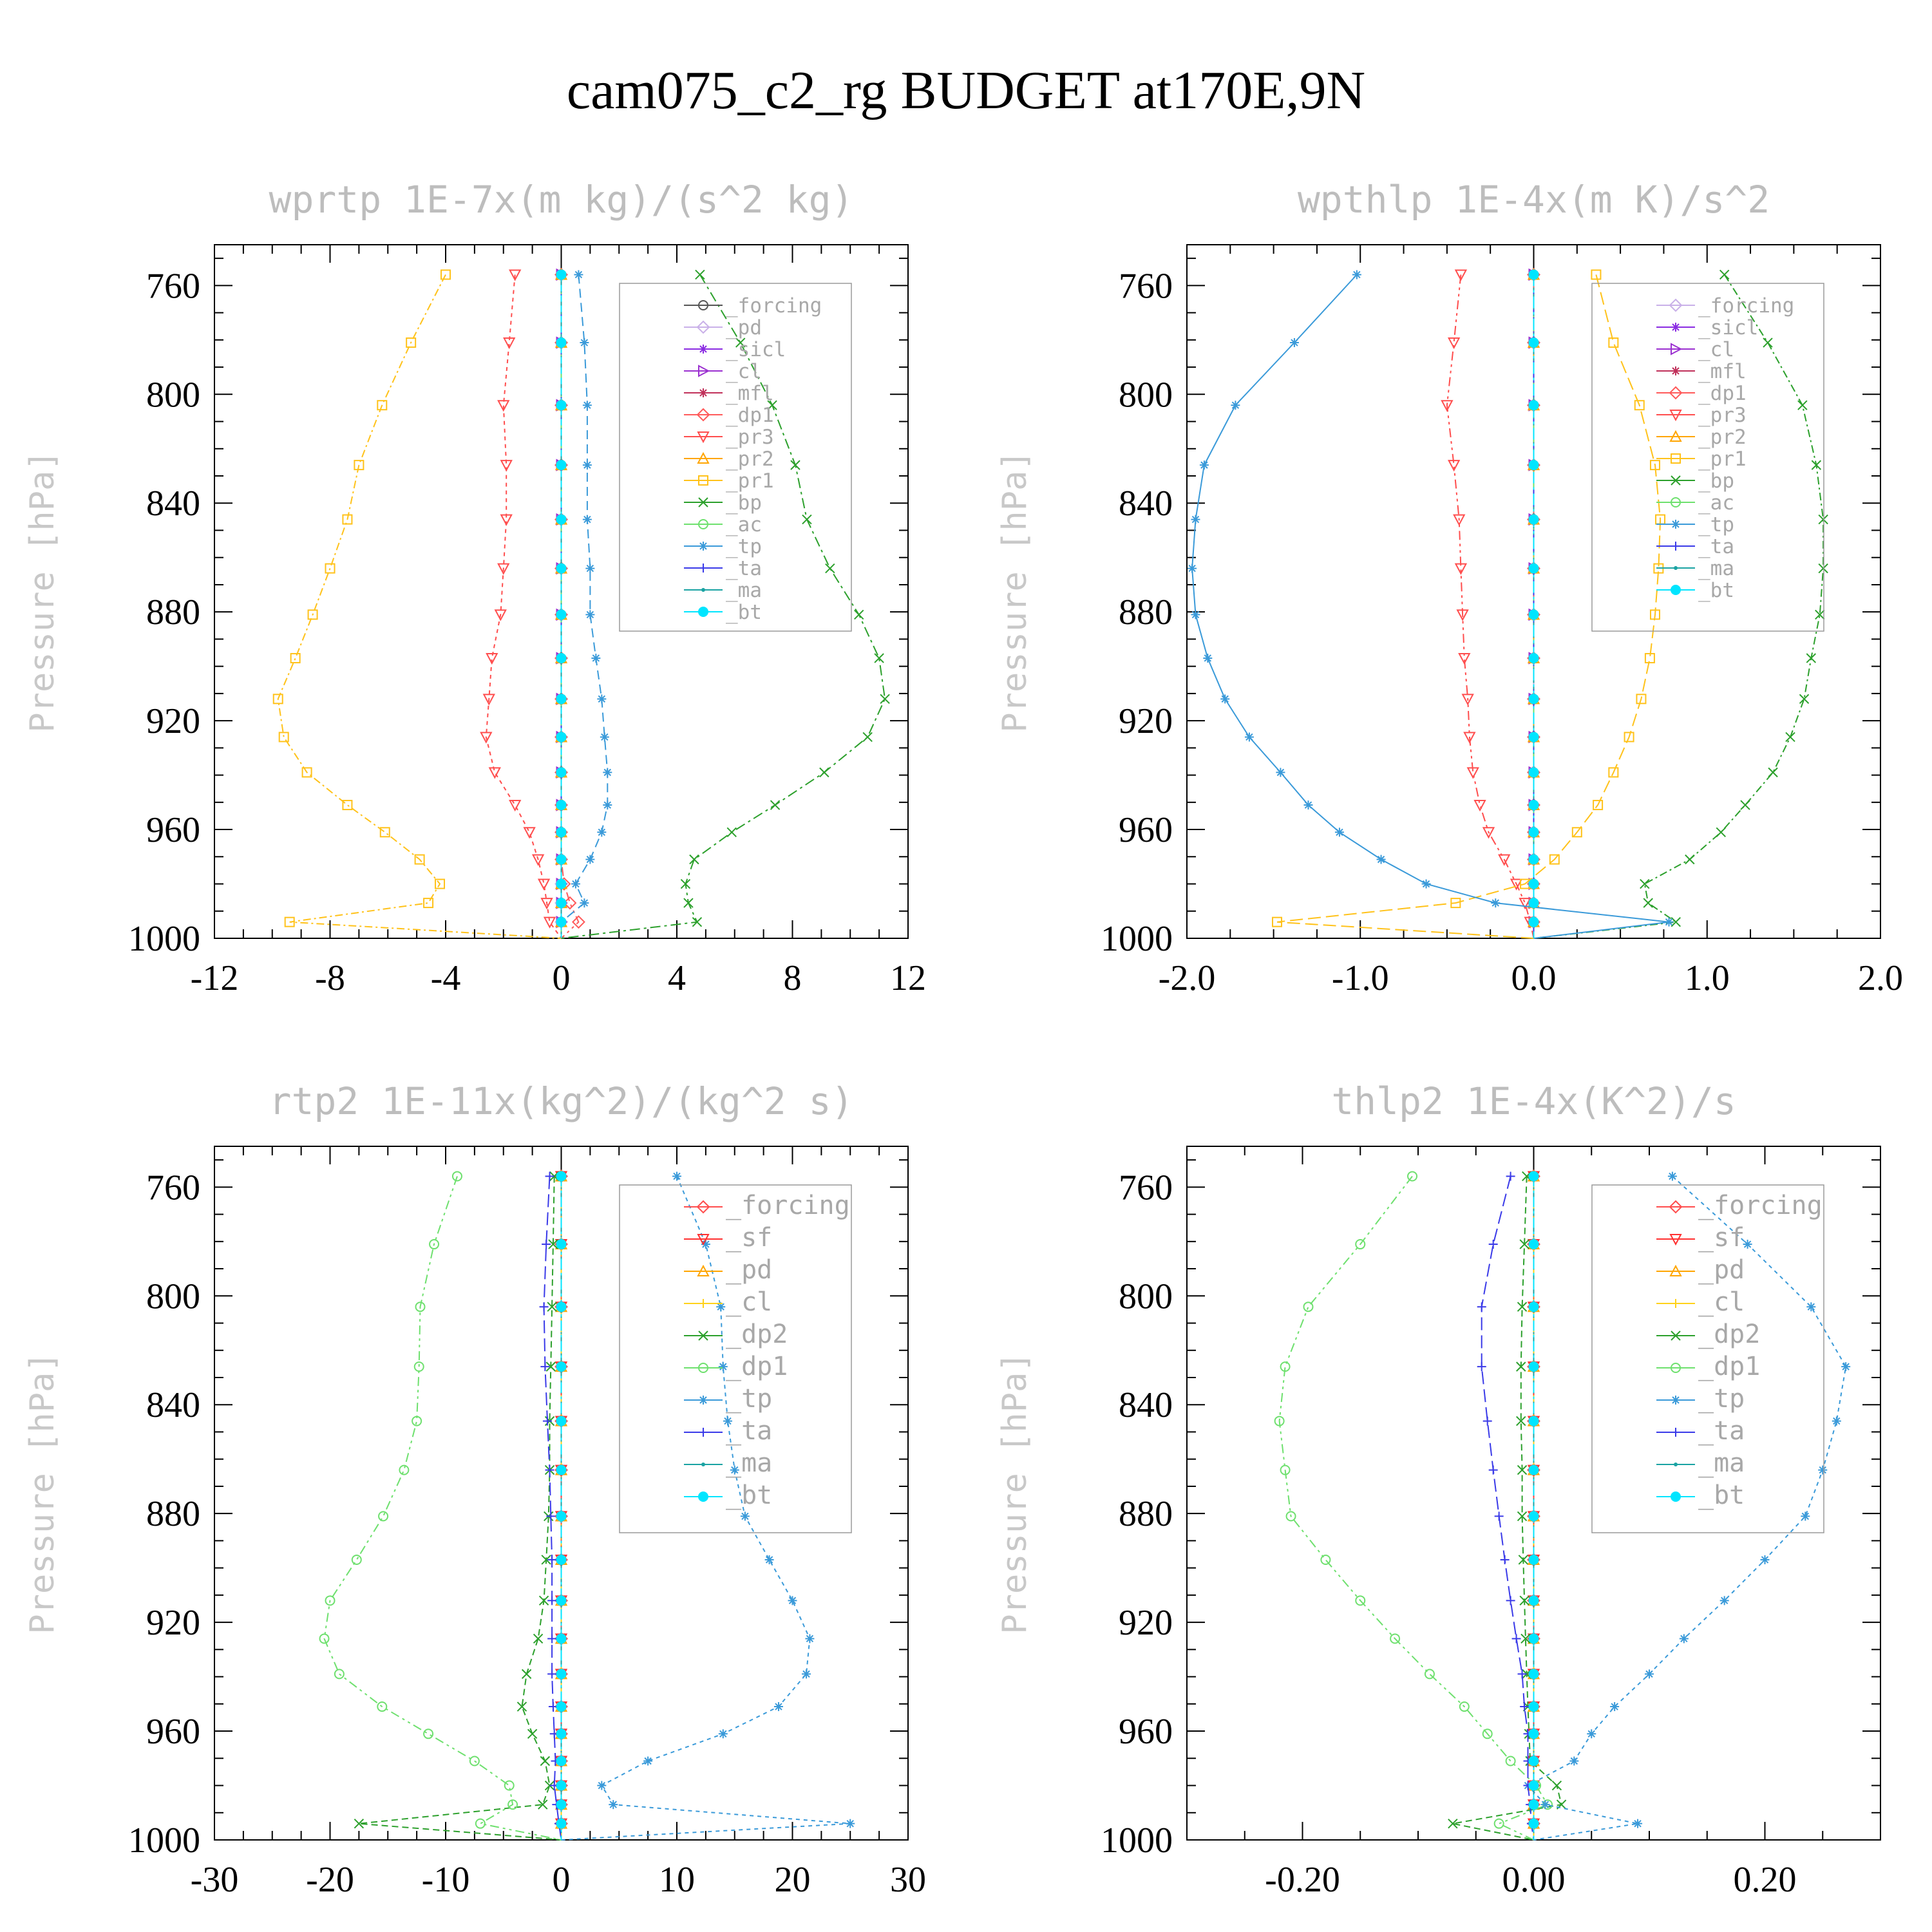  Describe the element at coordinates (215, 1880) in the screenshot. I see `x-tick-label: -30` at that location.